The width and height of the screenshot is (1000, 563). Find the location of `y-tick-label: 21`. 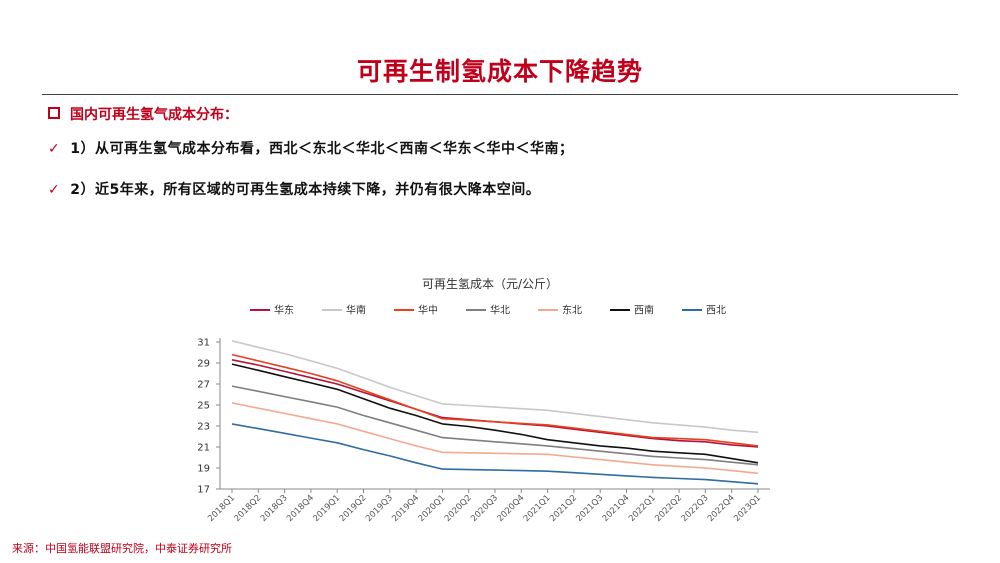

y-tick-label: 21 is located at coordinates (203, 448).